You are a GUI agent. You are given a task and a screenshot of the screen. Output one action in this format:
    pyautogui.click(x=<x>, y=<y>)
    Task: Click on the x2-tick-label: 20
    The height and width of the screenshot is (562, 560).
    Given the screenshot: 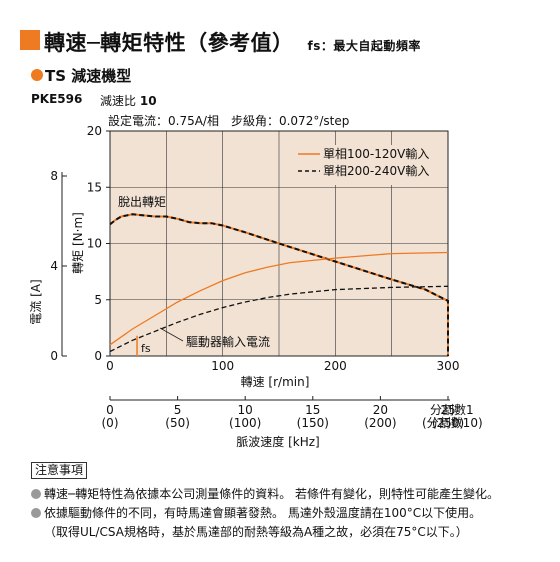 What is the action you would take?
    pyautogui.click(x=380, y=410)
    